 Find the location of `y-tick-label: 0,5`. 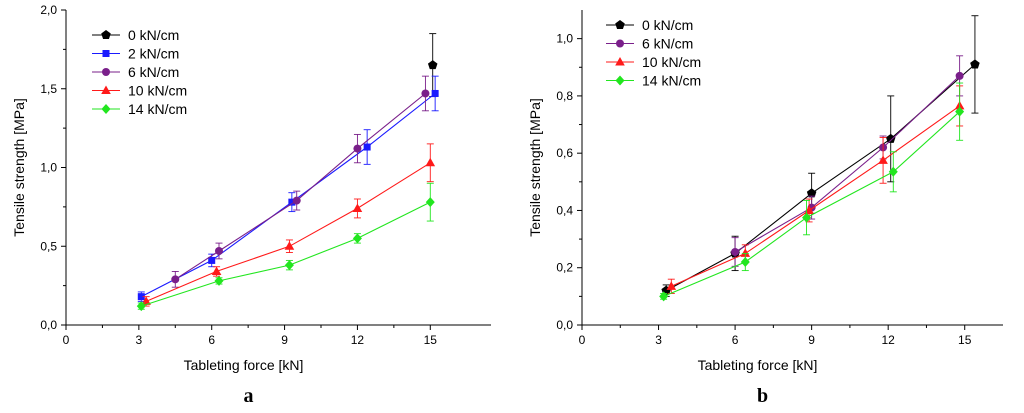

y-tick-label: 0,5 is located at coordinates (48, 246).